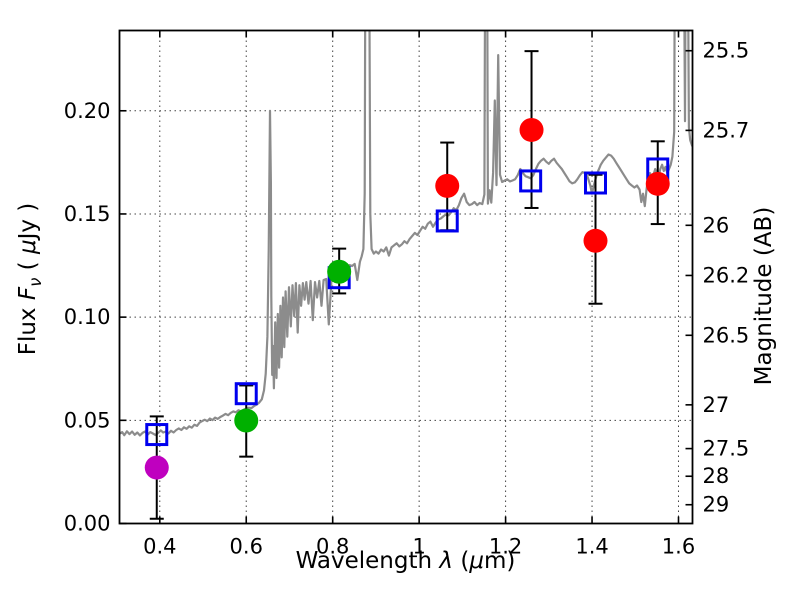 The image size is (800, 600). Describe the element at coordinates (726, 449) in the screenshot. I see `svg-text: 27.5` at that location.